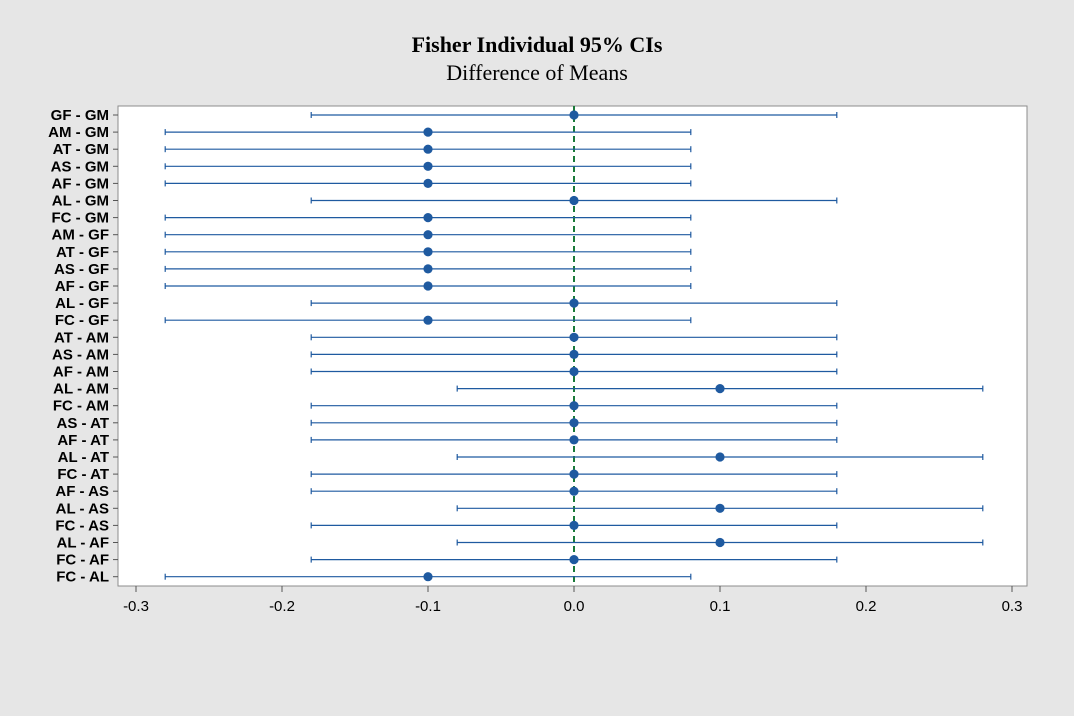 The width and height of the screenshot is (1074, 716). Describe the element at coordinates (81, 337) in the screenshot. I see `row-label: AT - AM` at that location.